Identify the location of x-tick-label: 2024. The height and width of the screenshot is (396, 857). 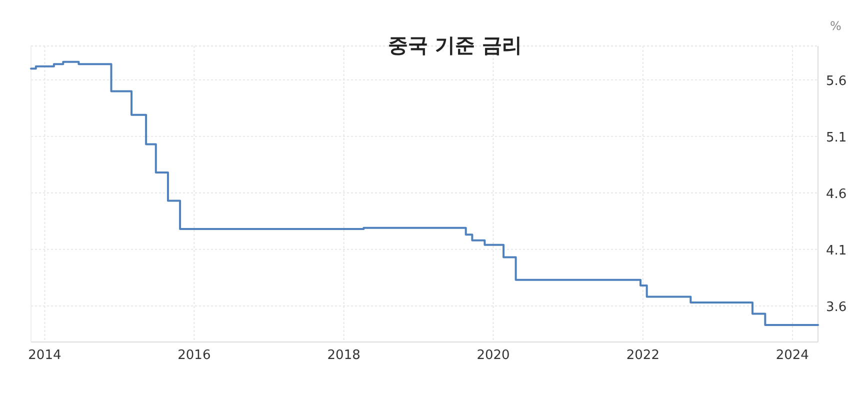
(792, 355).